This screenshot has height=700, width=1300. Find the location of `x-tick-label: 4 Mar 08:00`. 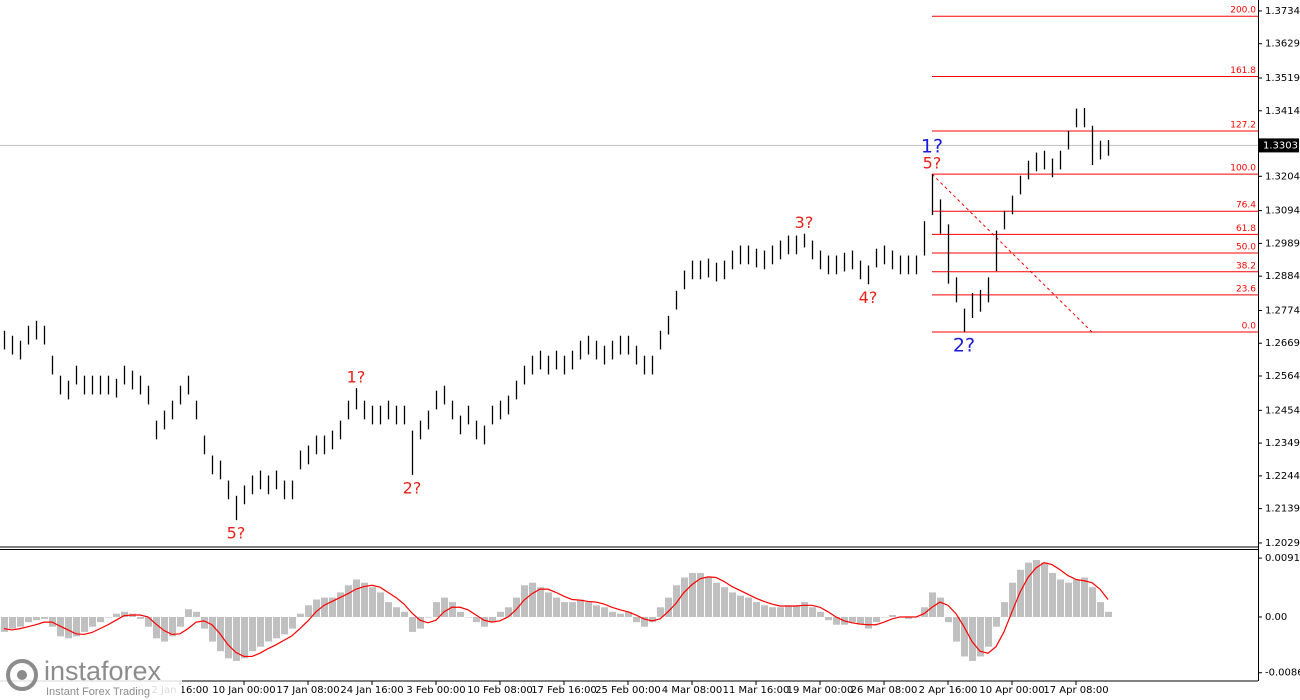

x-tick-label: 4 Mar 08:00 is located at coordinates (692, 690).